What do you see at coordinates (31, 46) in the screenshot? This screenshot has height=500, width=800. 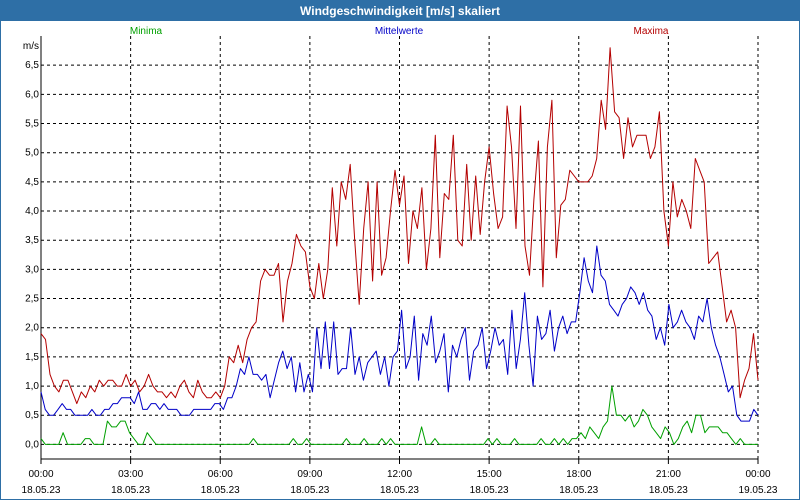 I see `y-axis-unit: m/s` at bounding box center [31, 46].